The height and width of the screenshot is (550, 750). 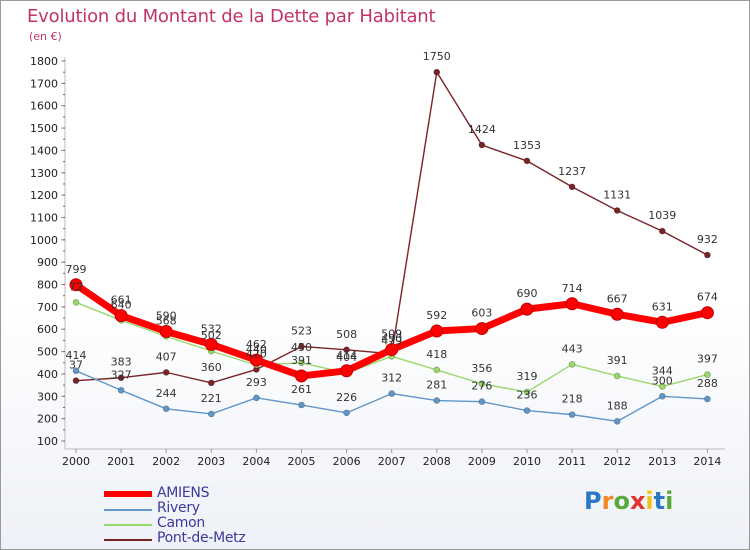 What do you see at coordinates (662, 370) in the screenshot?
I see `data-label-camon: 344` at bounding box center [662, 370].